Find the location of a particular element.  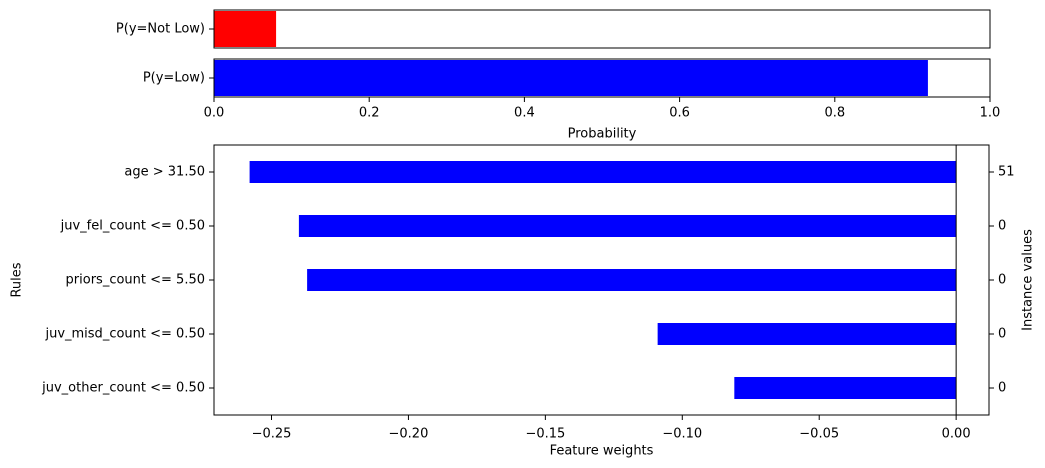

x-tick-label: −0.20 is located at coordinates (409, 434).